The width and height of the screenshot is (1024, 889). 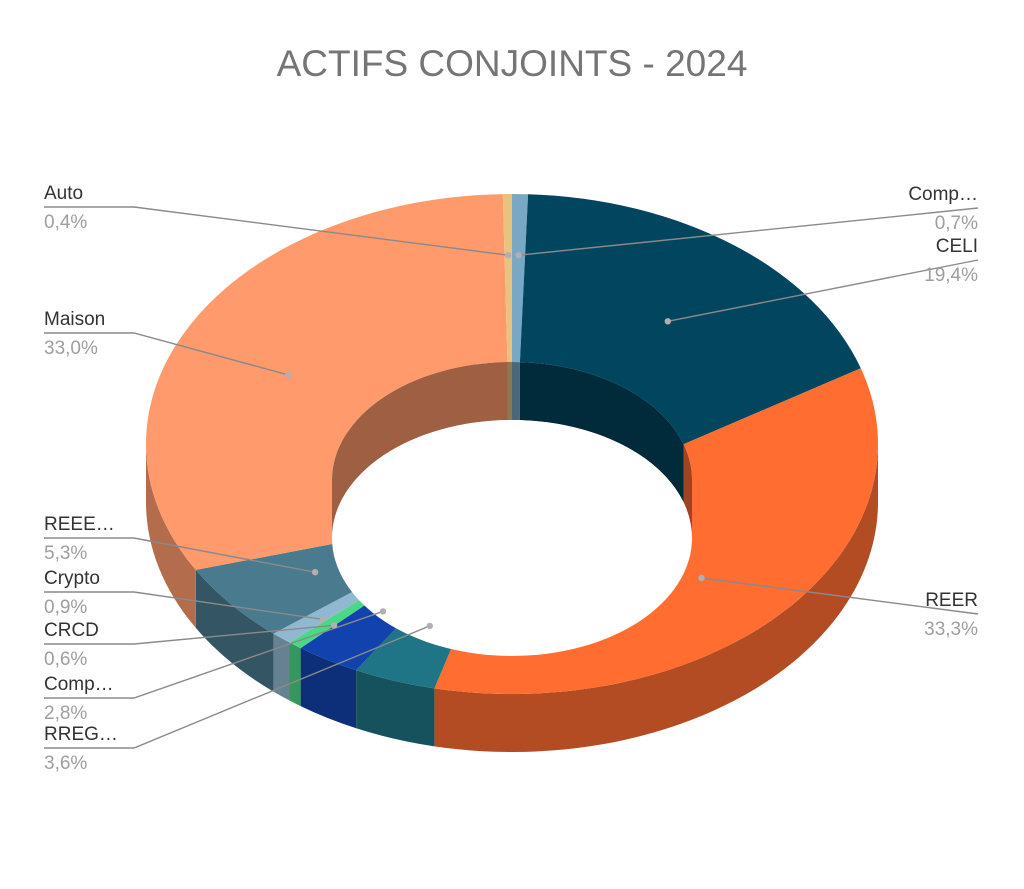 What do you see at coordinates (65, 659) in the screenshot?
I see `slice-percent-label-5: 0,6%` at bounding box center [65, 659].